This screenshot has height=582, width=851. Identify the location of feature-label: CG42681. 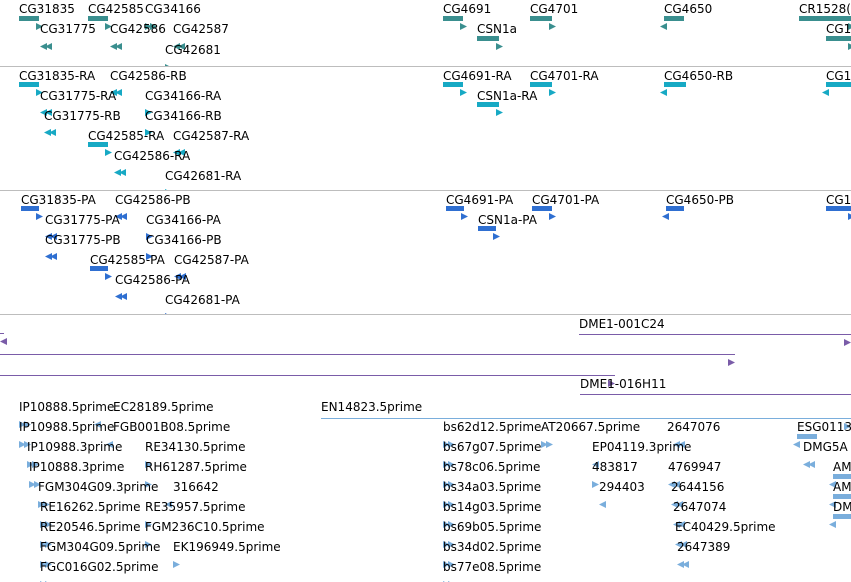
(193, 50).